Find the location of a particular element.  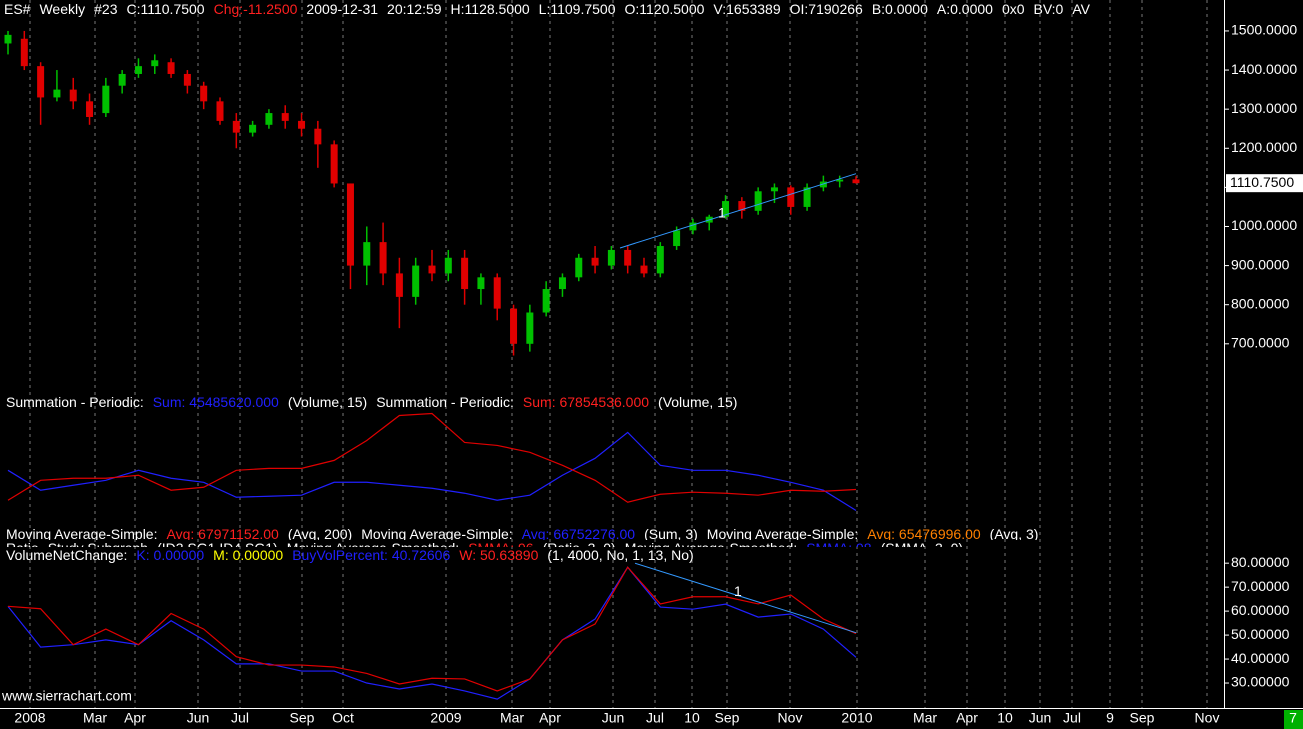

legend-item: VolumeNetChange: is located at coordinates (66, 555).